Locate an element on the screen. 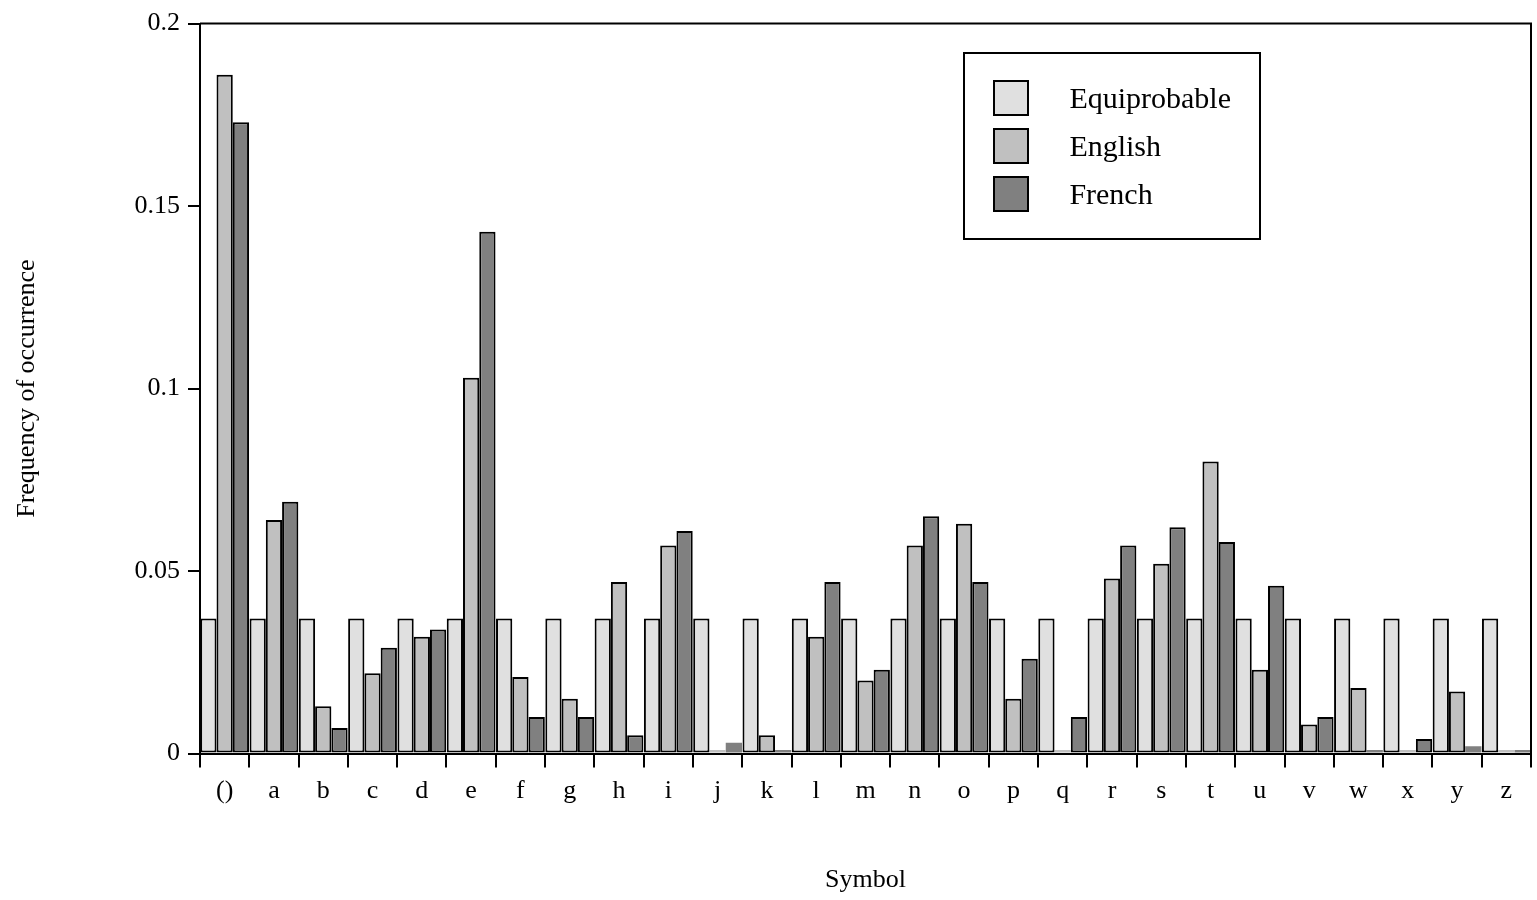  x-tick-label: d is located at coordinates (422, 790).